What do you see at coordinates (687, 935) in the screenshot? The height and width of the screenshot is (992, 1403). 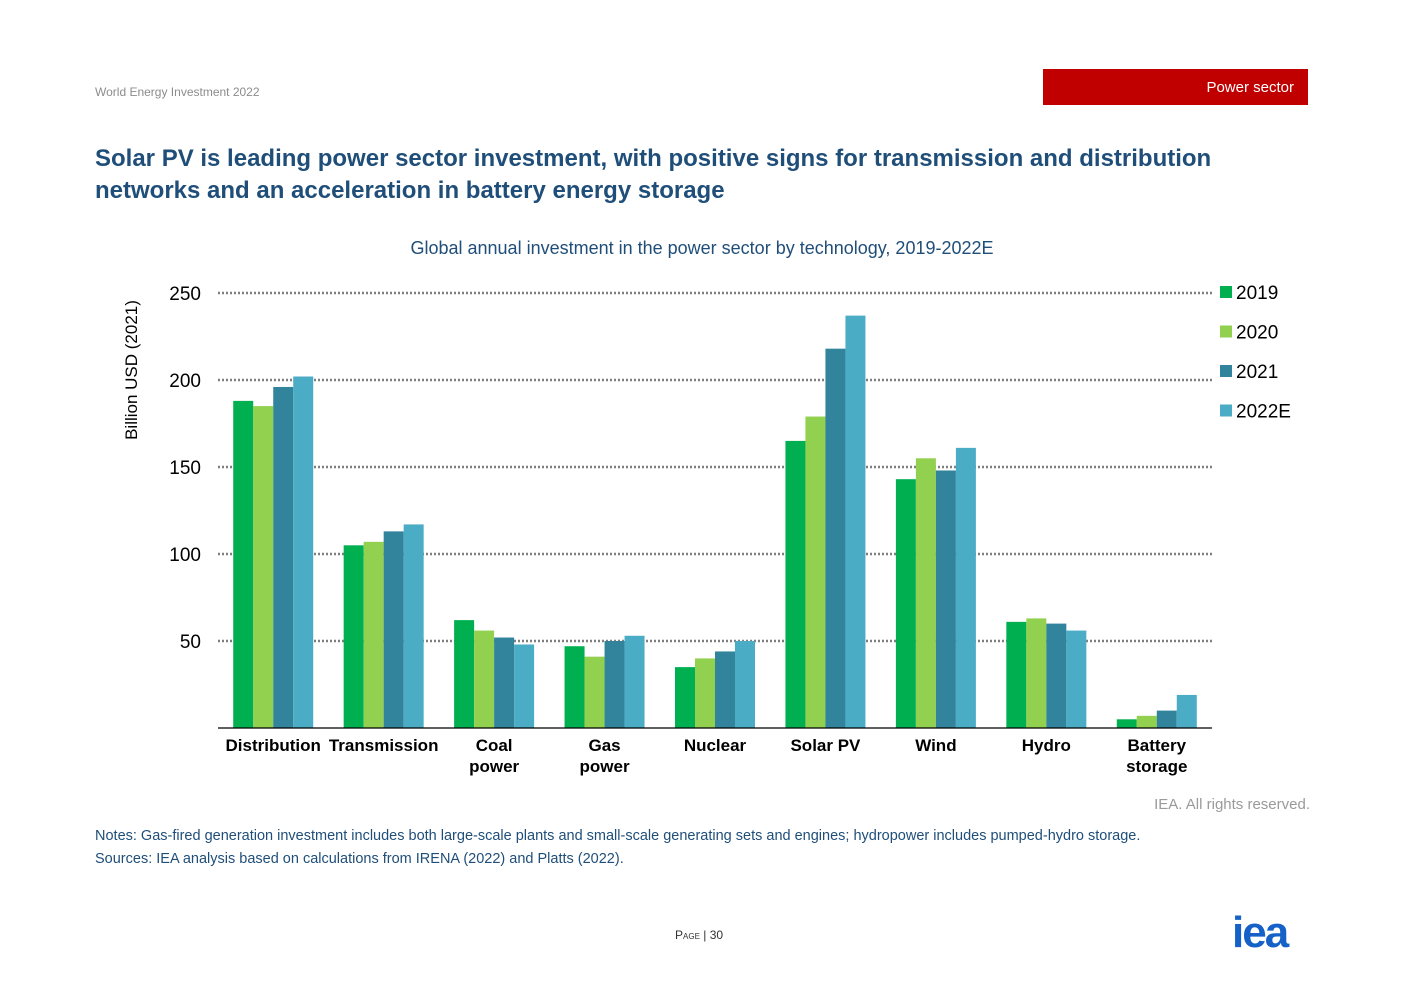 I see `page-label: Page` at bounding box center [687, 935].